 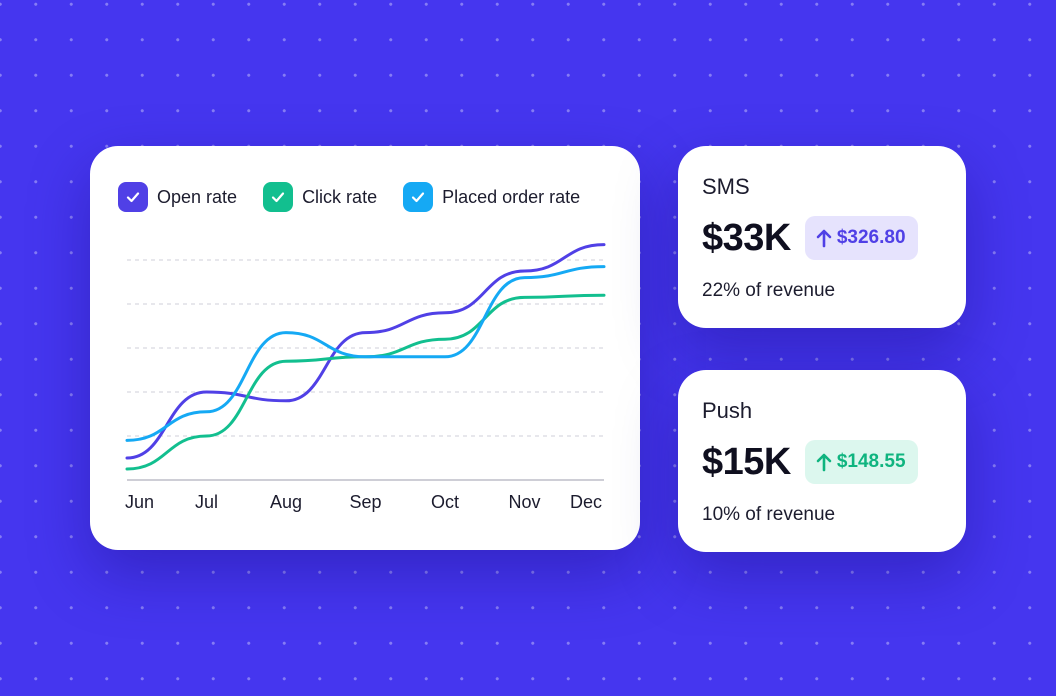 What do you see at coordinates (727, 410) in the screenshot?
I see `push-card-title: Push` at bounding box center [727, 410].